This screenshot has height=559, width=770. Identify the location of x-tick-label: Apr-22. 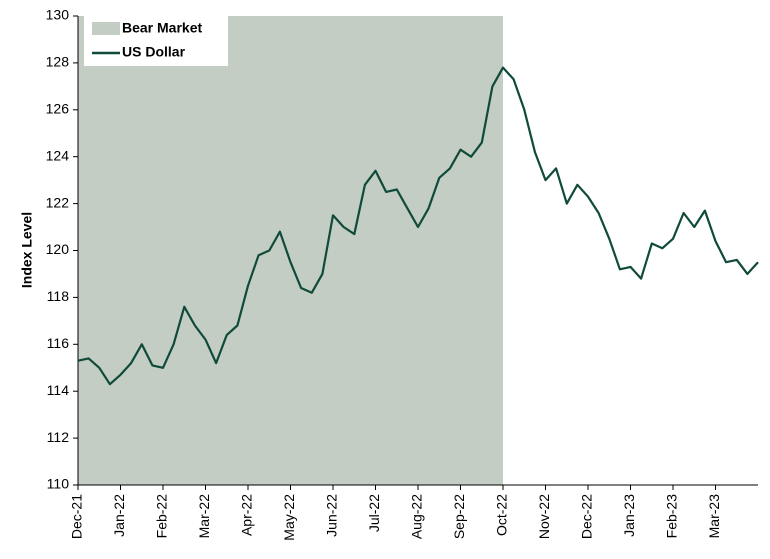
(247, 515).